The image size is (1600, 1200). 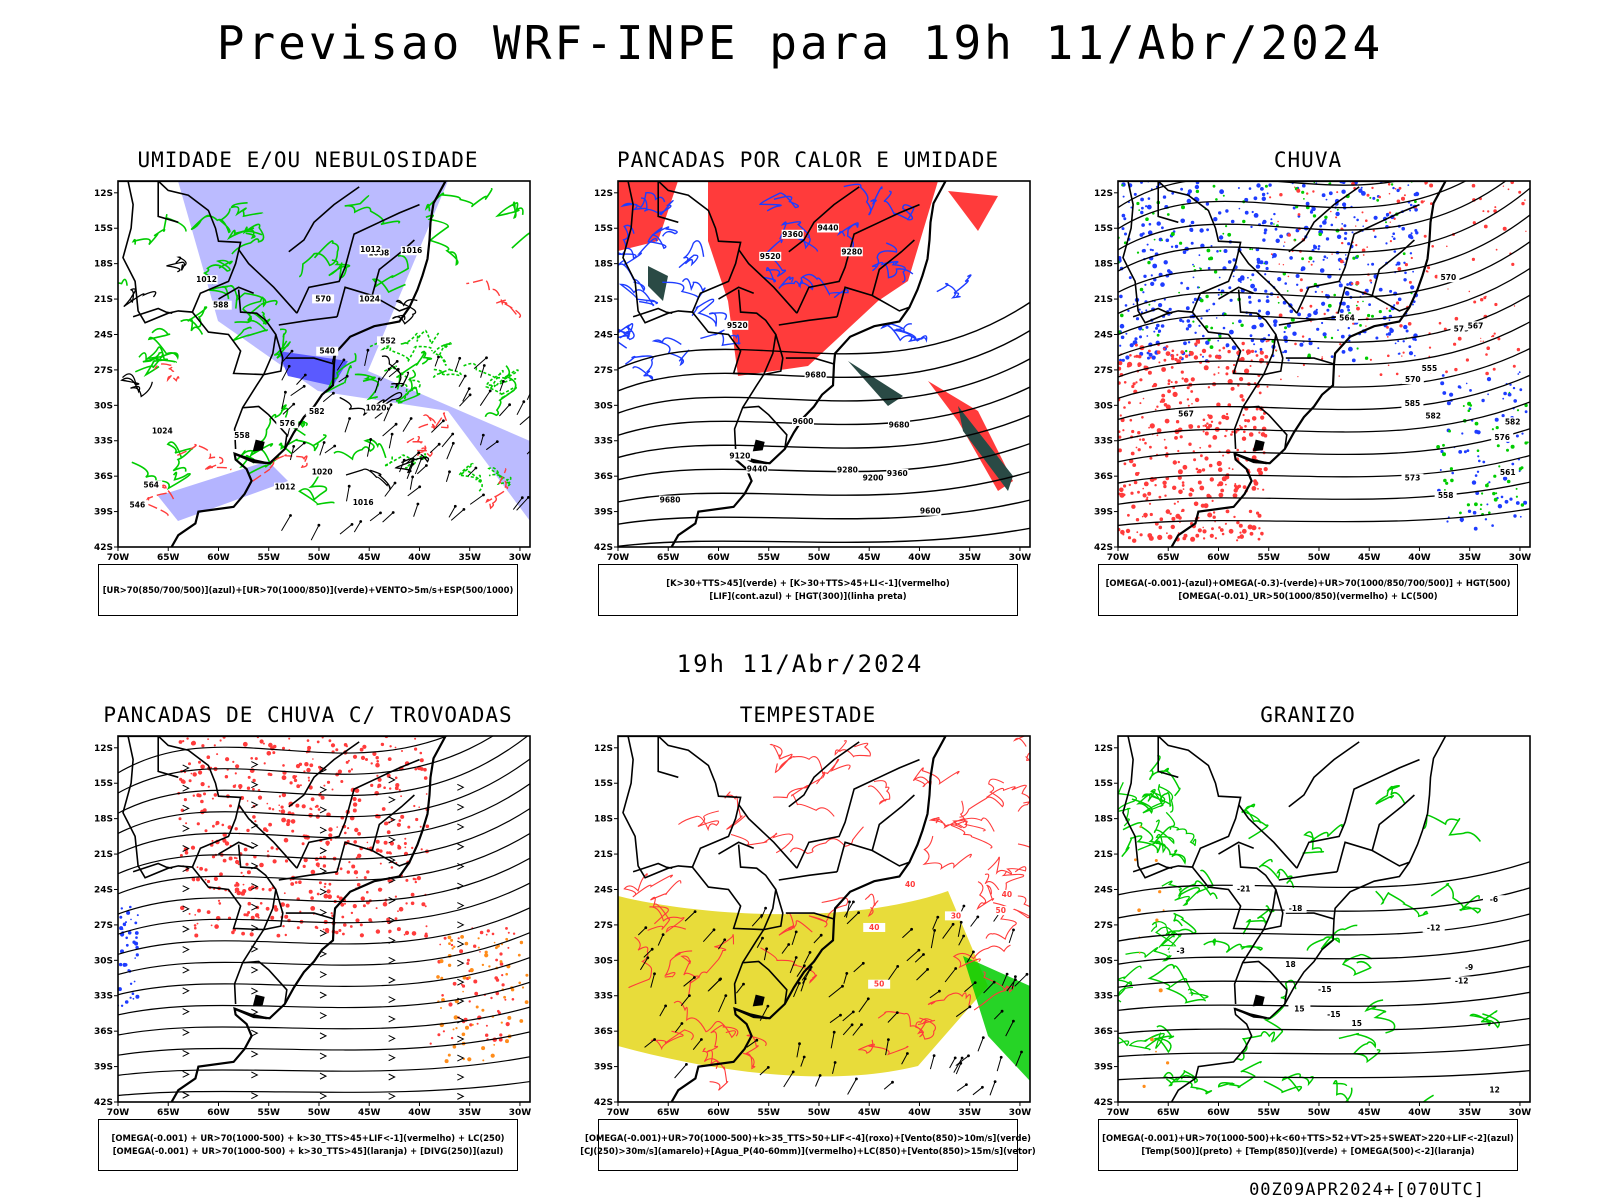 I want to click on jet-stream-area, so click(x=803, y=984).